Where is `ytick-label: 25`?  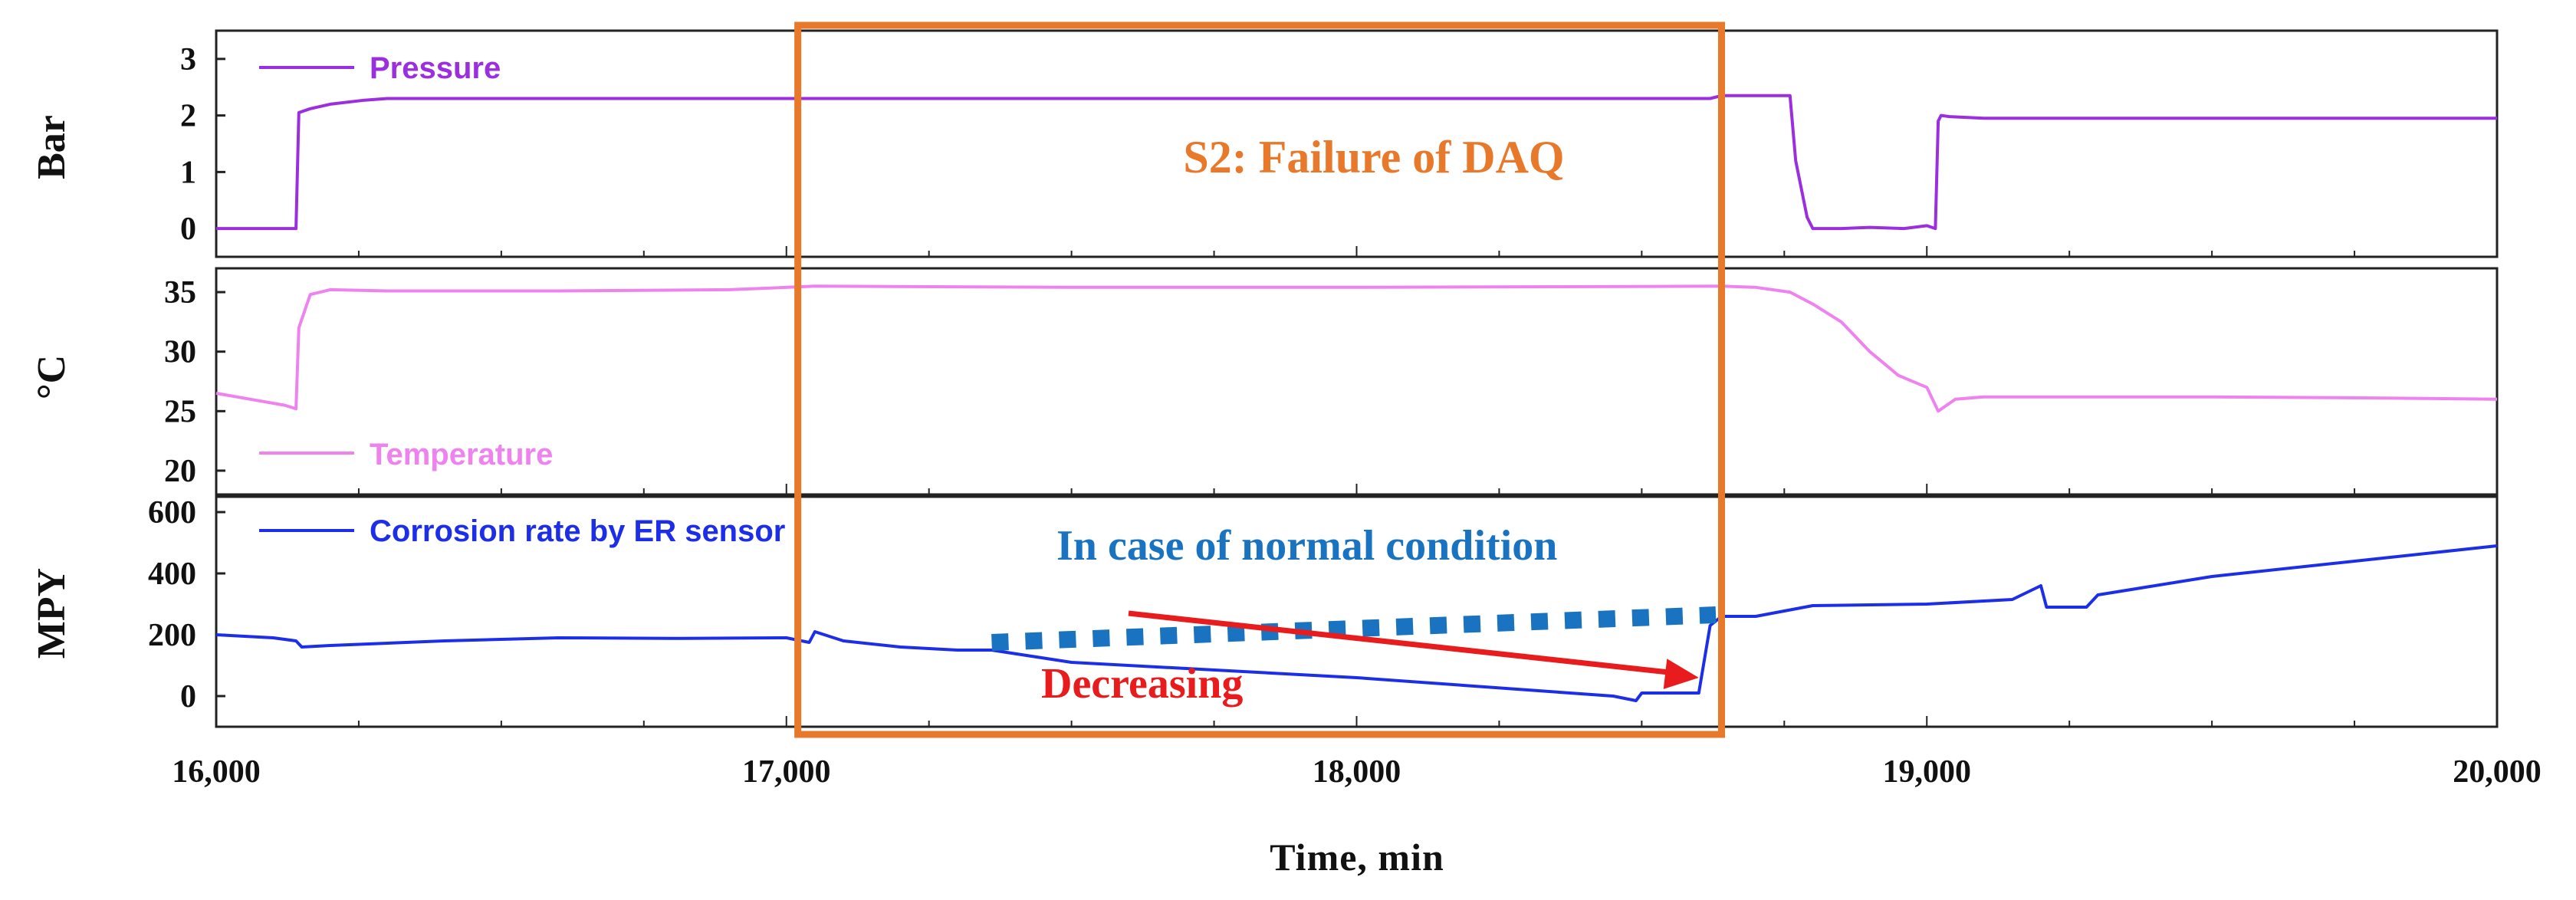 ytick-label: 25 is located at coordinates (180, 412).